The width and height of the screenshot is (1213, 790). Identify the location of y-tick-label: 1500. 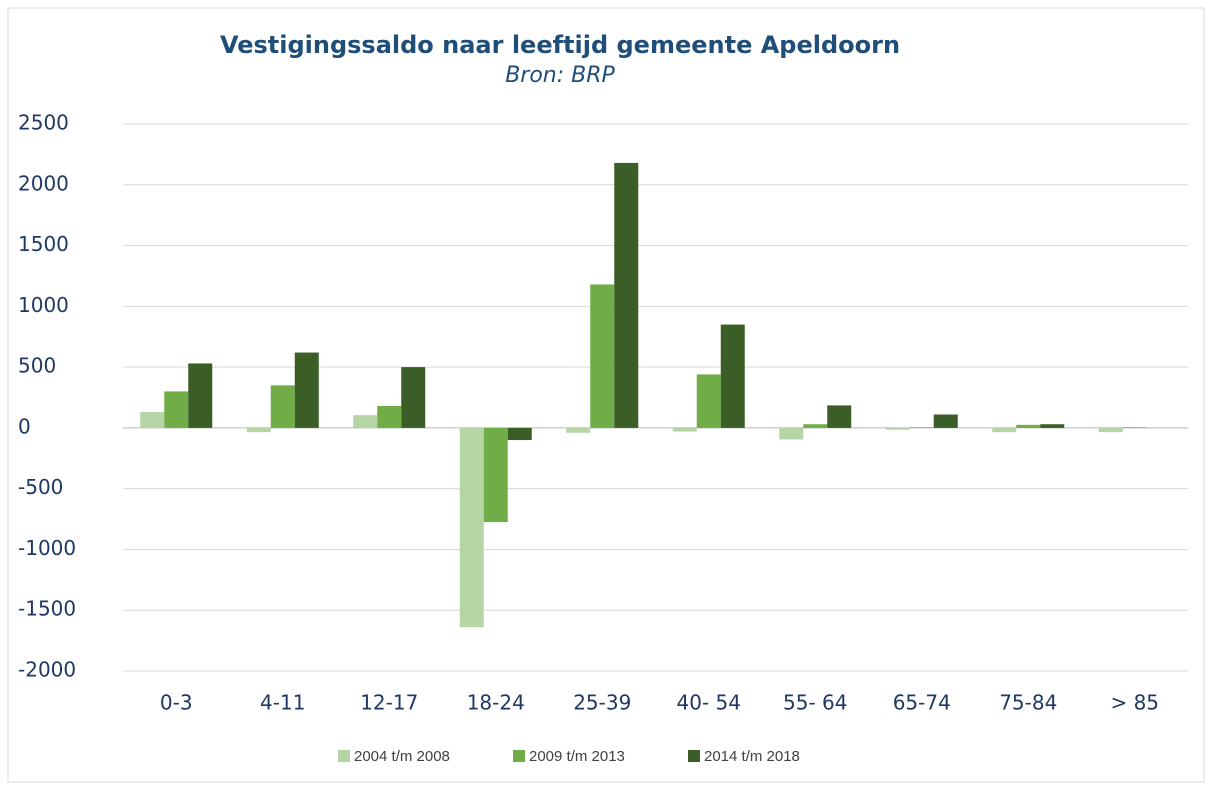
(43, 244).